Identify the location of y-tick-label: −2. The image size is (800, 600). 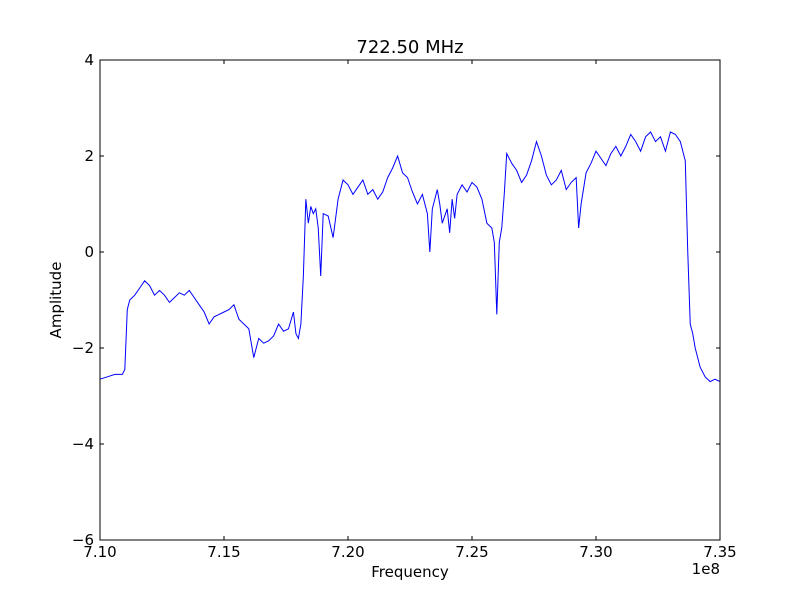
(83, 348).